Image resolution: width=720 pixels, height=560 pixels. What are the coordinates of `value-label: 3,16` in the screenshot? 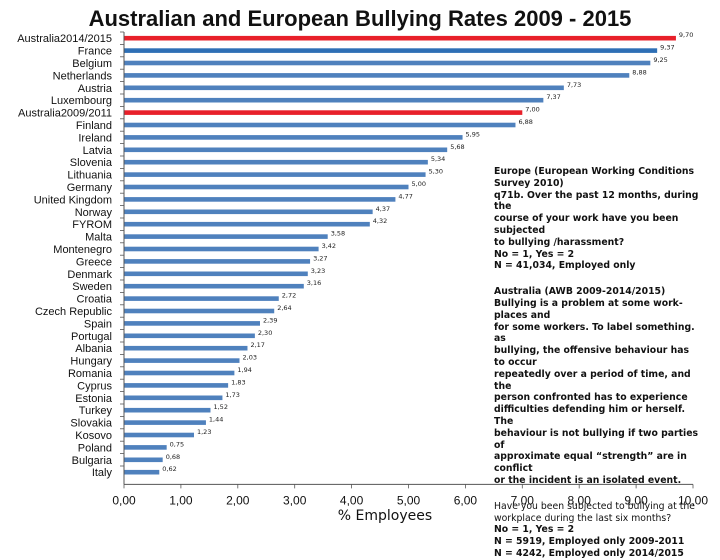 It's located at (314, 283).